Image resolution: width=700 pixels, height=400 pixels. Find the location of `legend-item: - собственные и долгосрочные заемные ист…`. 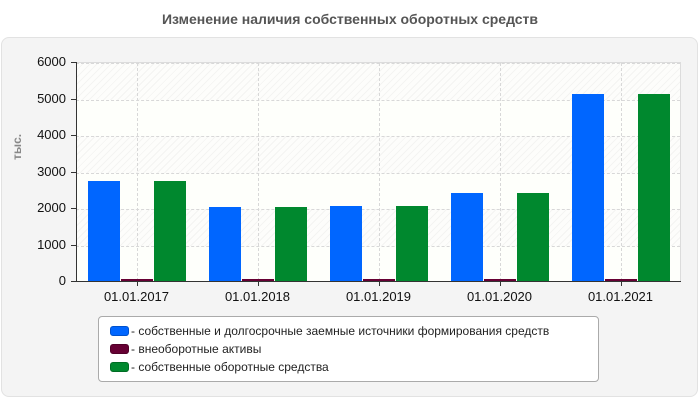

legend-item: - собственные и долгосрочные заемные ист… is located at coordinates (354, 331).